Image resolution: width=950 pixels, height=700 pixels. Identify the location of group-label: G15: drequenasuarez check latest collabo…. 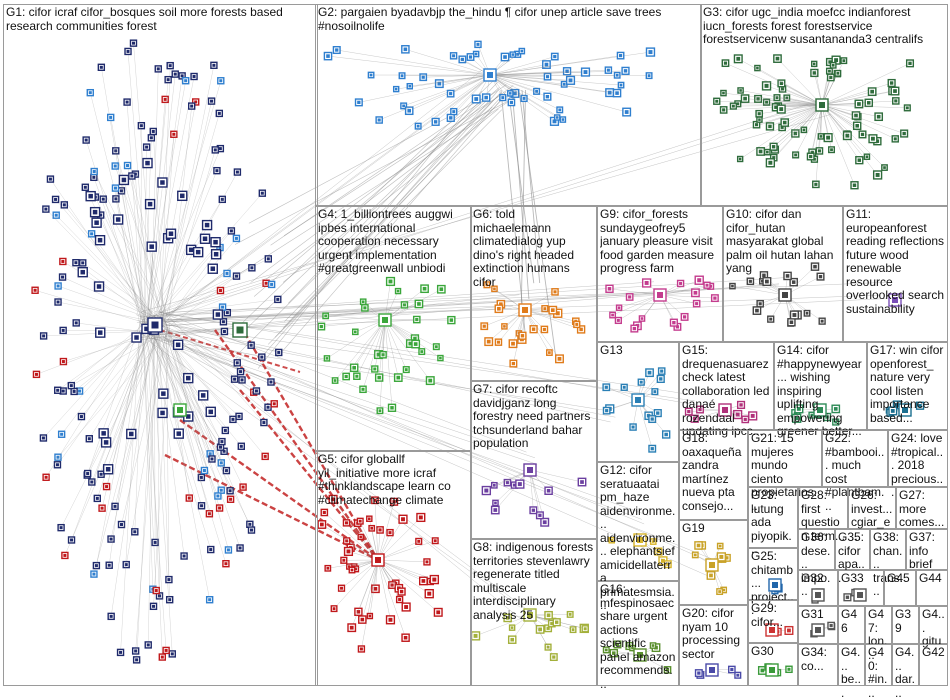
(726, 391).